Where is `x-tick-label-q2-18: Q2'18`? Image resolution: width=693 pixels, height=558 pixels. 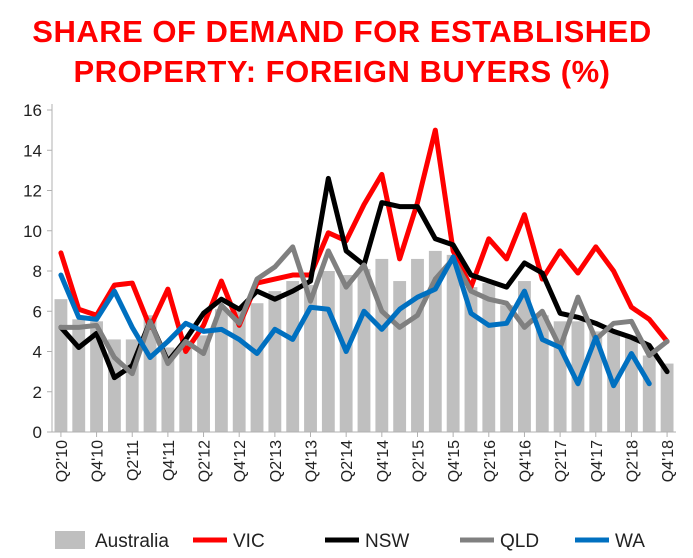 x-tick-label-q2-18: Q2'18 is located at coordinates (632, 461).